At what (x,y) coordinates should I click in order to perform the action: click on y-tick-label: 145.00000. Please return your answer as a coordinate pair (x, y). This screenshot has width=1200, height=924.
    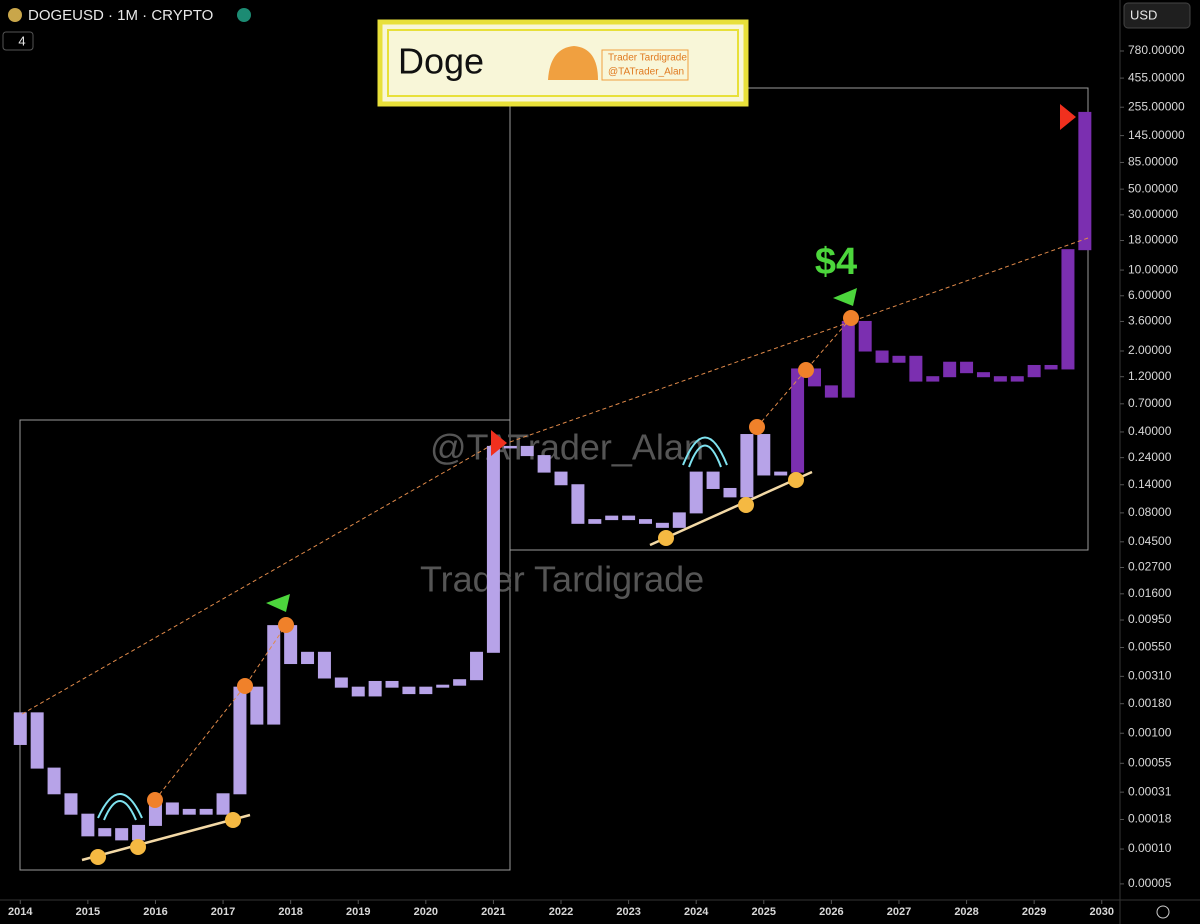
    Looking at the image, I should click on (1156, 135).